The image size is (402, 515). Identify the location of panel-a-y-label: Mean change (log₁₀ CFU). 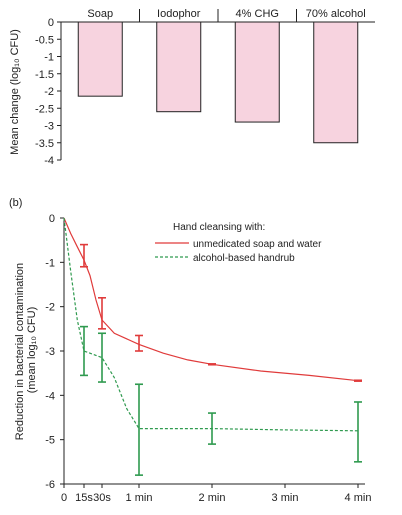
(15, 92).